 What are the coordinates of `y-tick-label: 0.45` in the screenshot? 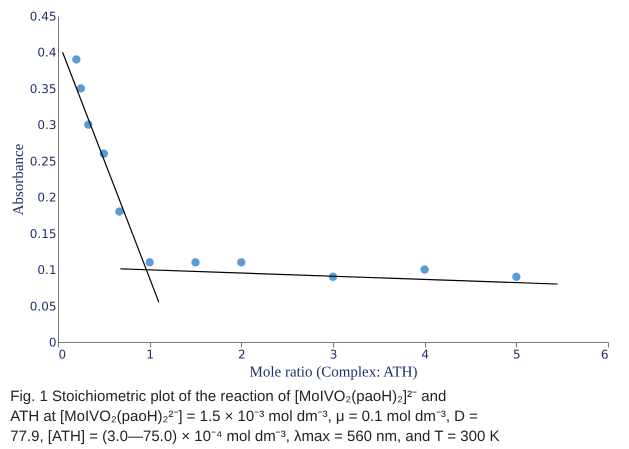 It's located at (43, 17).